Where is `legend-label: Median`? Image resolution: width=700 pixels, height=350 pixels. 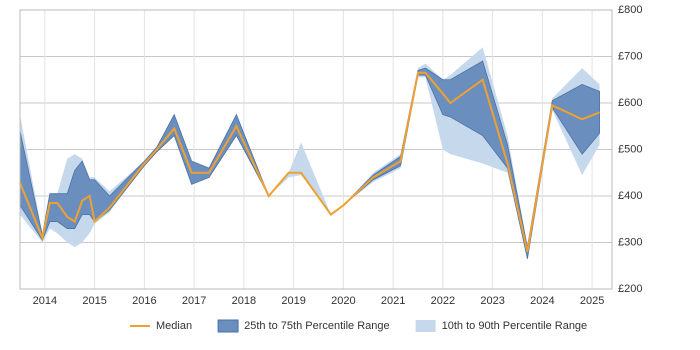 legend-label: Median is located at coordinates (174, 326).